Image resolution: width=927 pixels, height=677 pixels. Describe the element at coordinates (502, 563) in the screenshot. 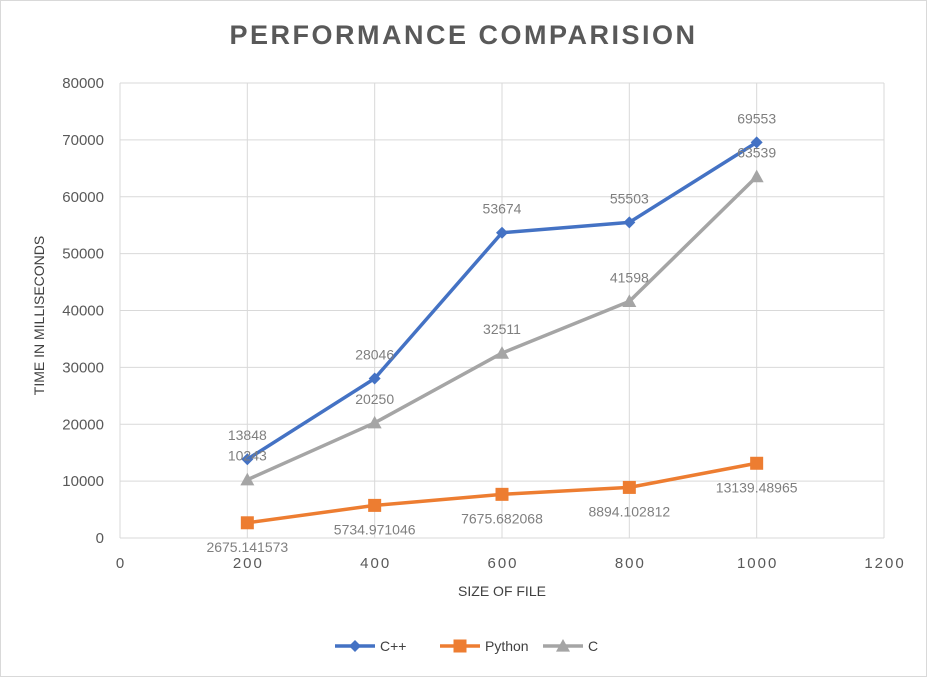

I see `x-tick-label: 600` at that location.